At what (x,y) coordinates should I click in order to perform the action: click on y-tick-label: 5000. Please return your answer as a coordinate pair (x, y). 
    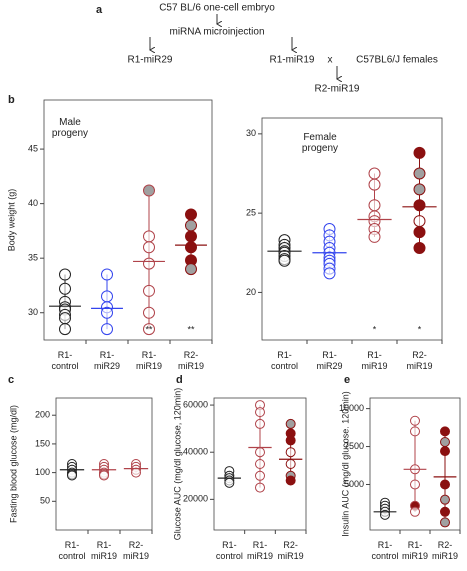
    Looking at the image, I should click on (354, 484).